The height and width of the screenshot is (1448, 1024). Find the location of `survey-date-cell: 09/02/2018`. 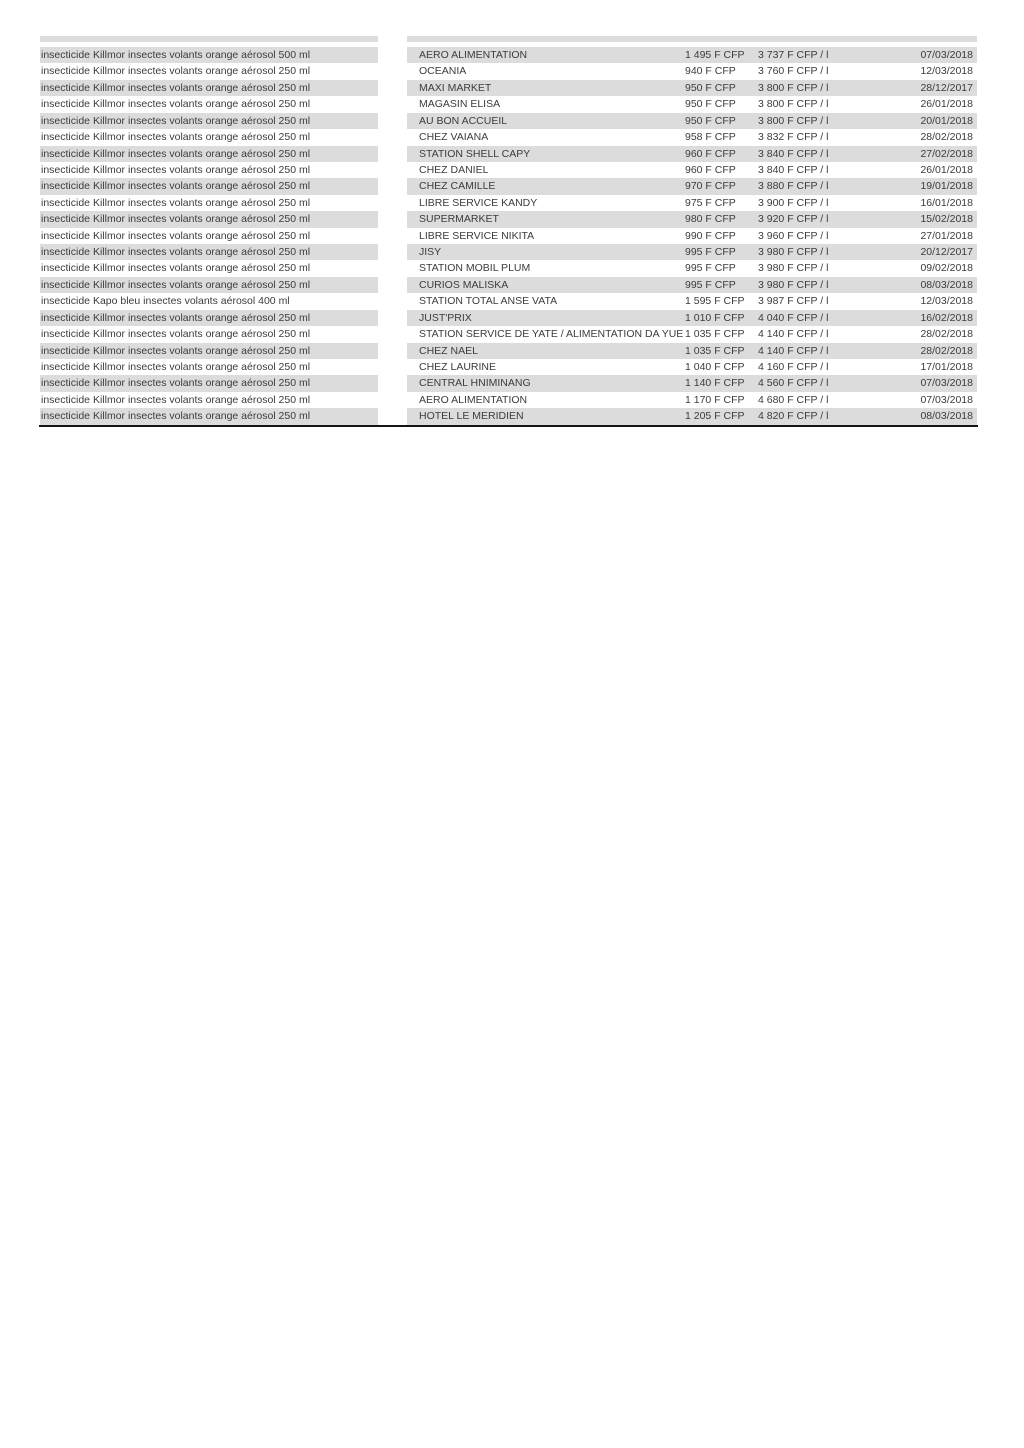

survey-date-cell: 09/02/2018 is located at coordinates (946, 268).